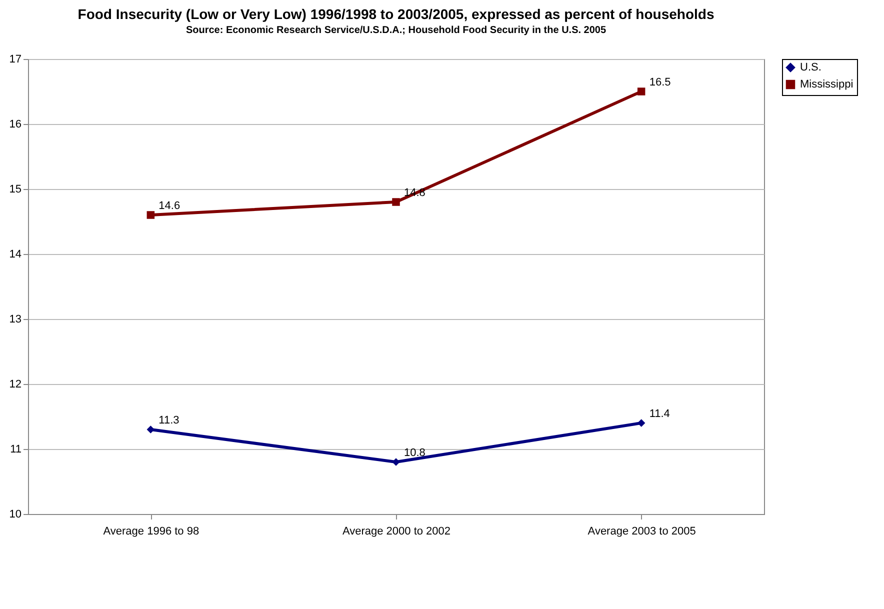 This screenshot has height=609, width=884. Describe the element at coordinates (151, 532) in the screenshot. I see `x-tick-label: Average 1996 to 98` at that location.